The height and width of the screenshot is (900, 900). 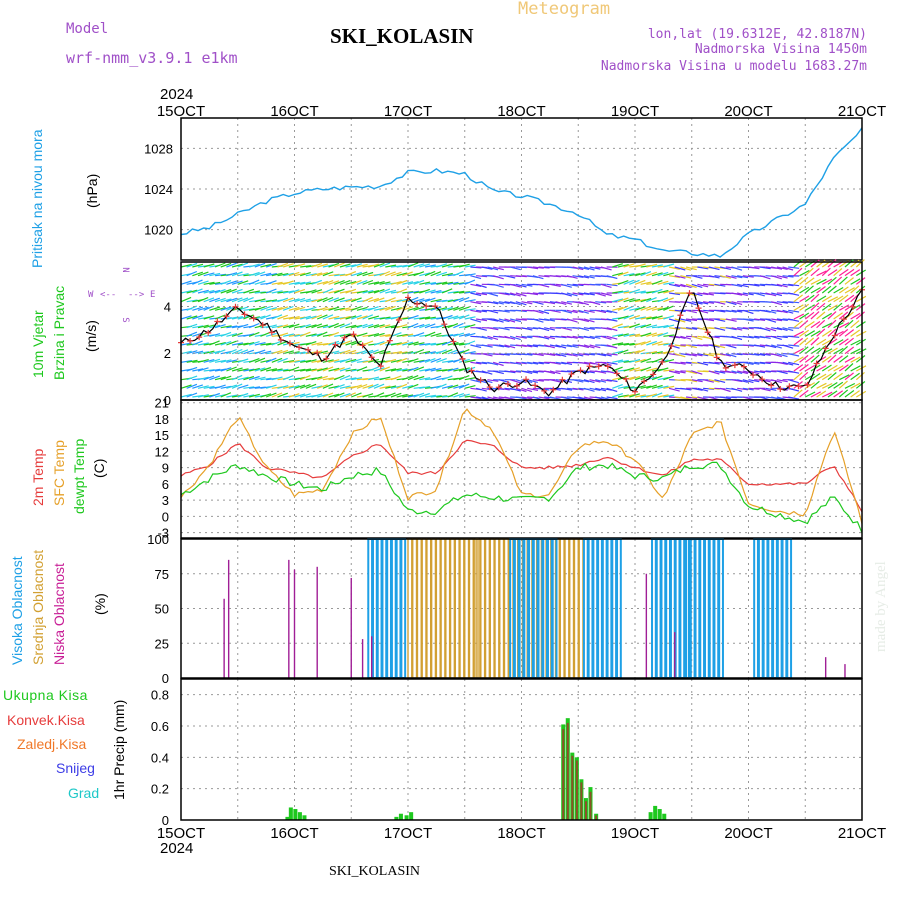 What do you see at coordinates (572, 787) in the screenshot?
I see `conv-rain-bar` at bounding box center [572, 787].